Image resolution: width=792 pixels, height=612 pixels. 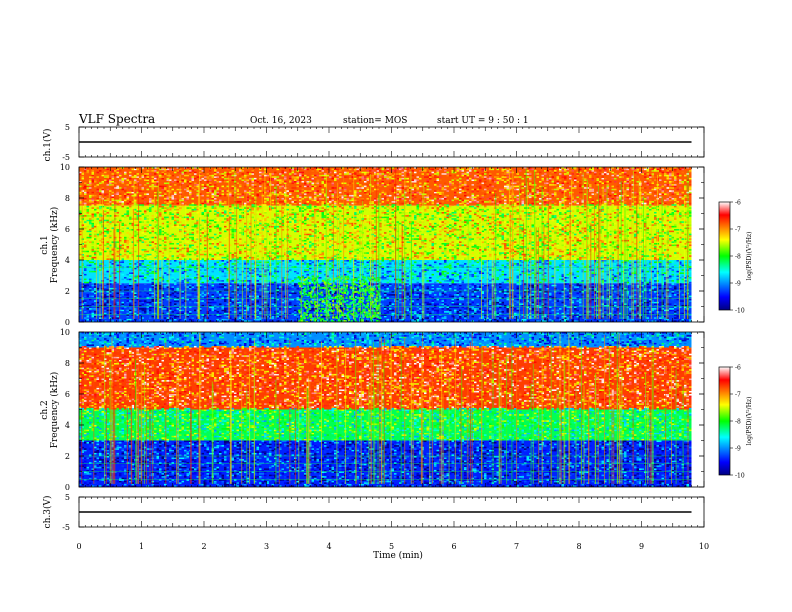 What do you see at coordinates (45, 244) in the screenshot?
I see `ch1-freq-ylabel-top: ch.1` at bounding box center [45, 244].